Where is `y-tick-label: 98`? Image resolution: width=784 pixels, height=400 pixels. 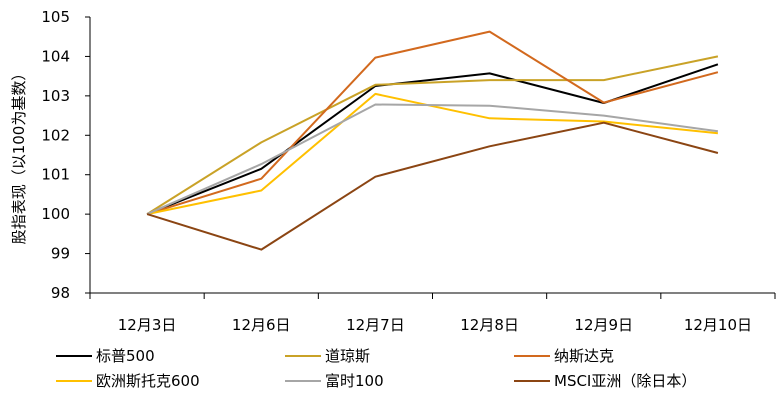
y-tick-label: 98 is located at coordinates (60, 293).